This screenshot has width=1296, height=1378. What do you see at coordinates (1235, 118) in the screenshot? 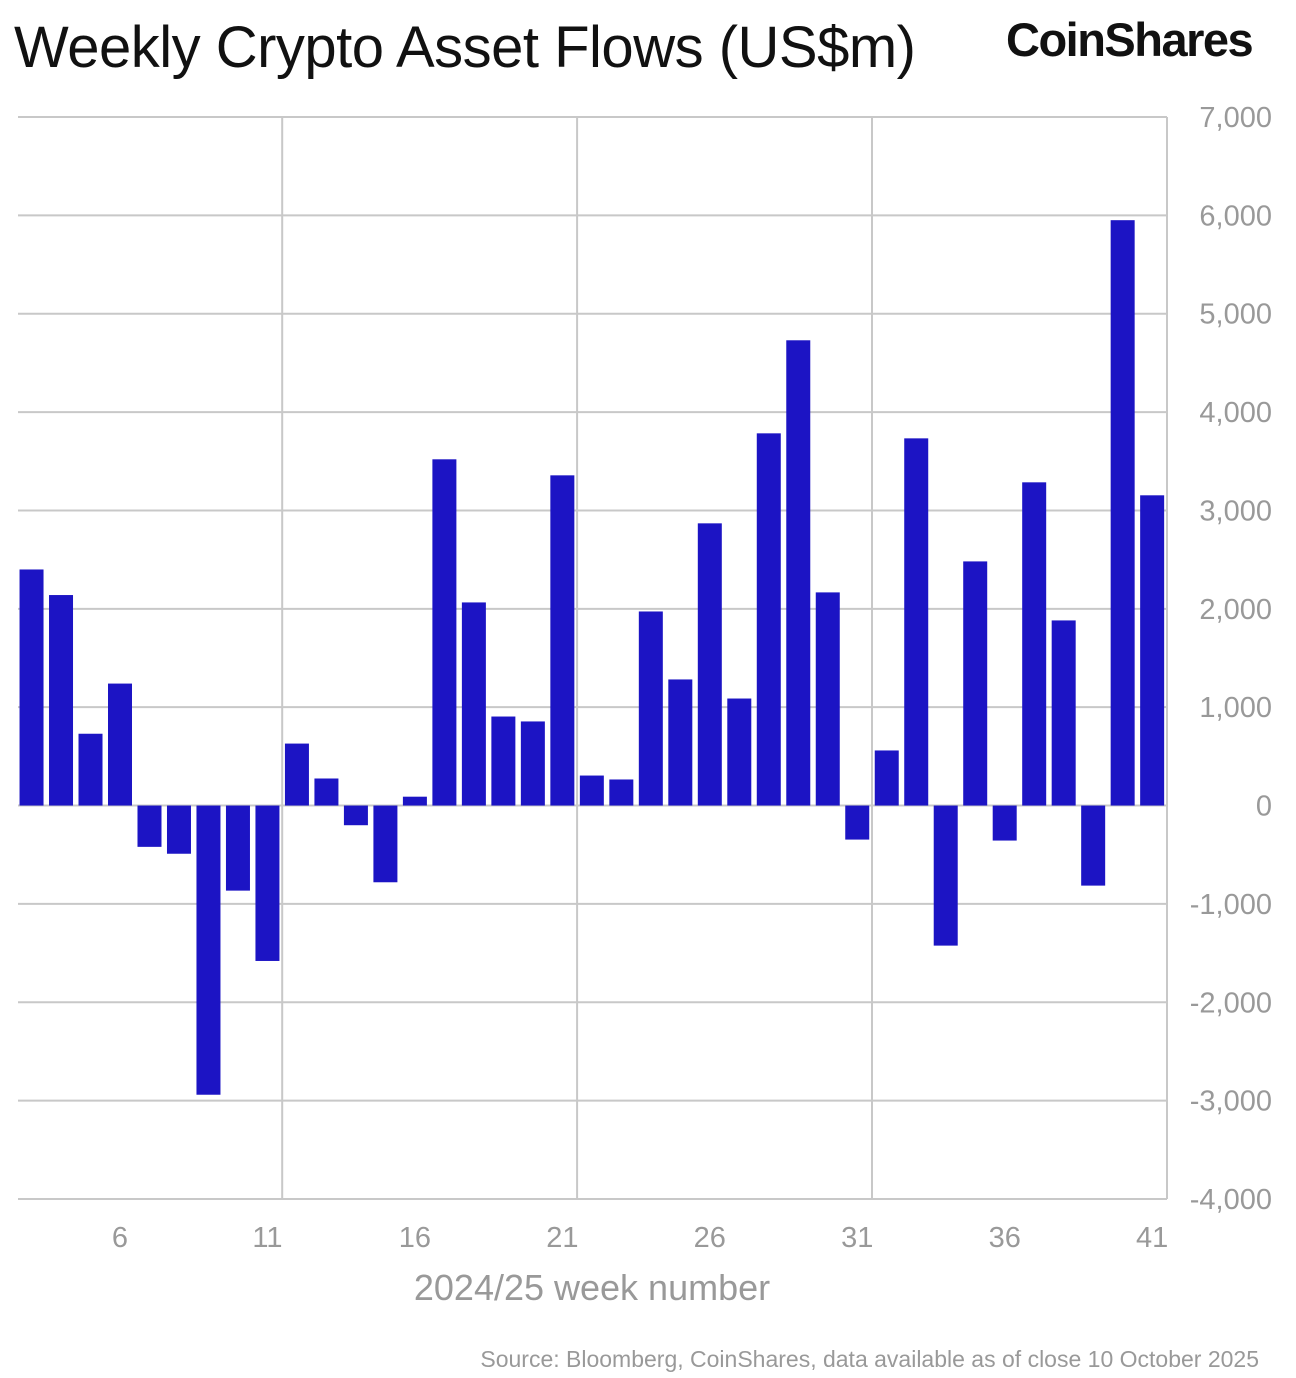
I see `y-tick-label: 7,000` at bounding box center [1235, 118].